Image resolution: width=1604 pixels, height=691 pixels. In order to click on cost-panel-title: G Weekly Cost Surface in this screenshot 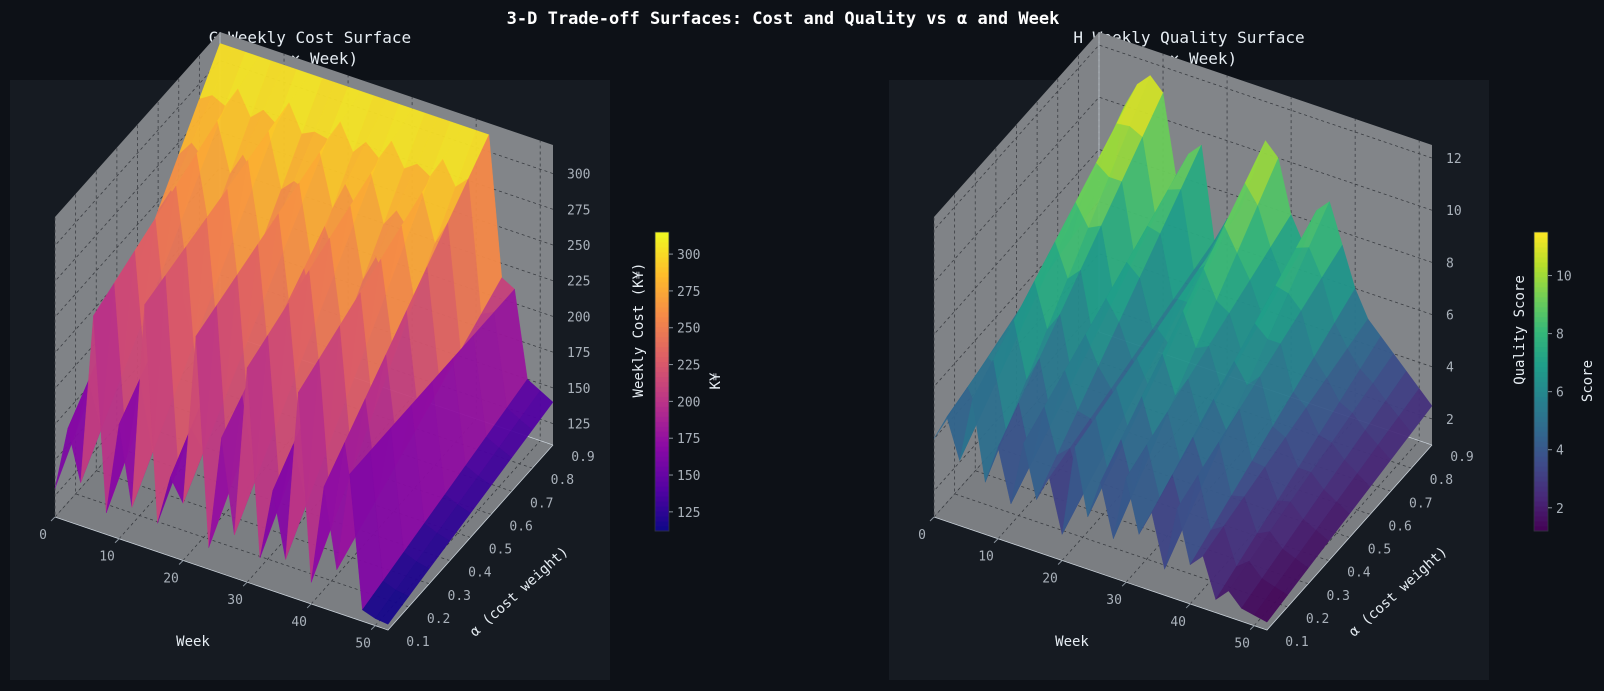, I will do `click(310, 37)`.